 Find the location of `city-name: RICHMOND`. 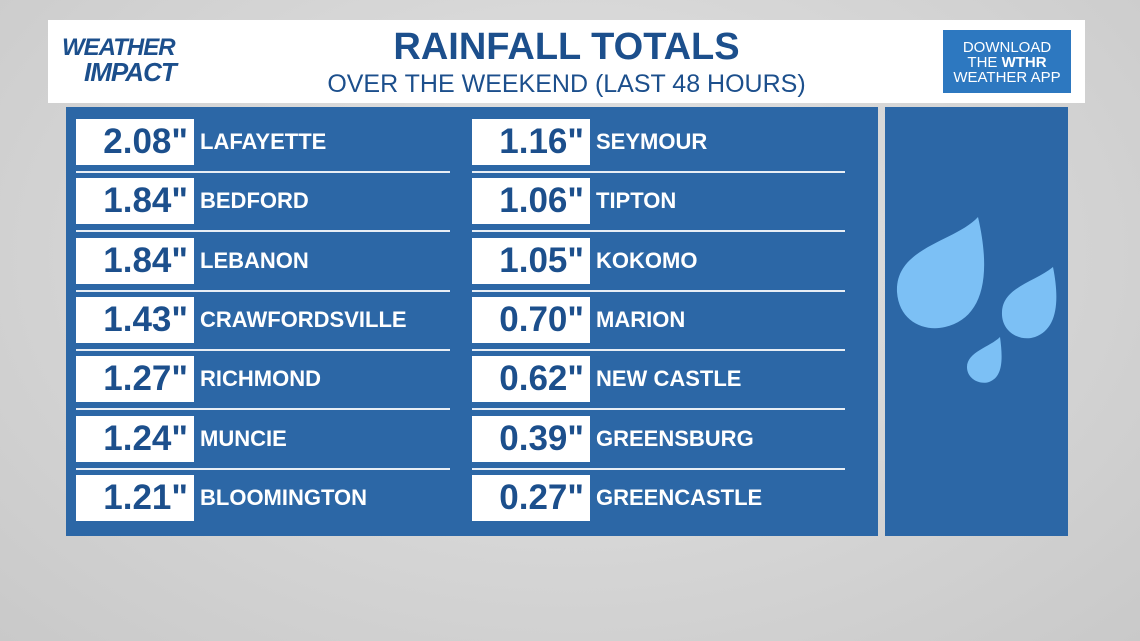

city-name: RICHMOND is located at coordinates (260, 379).